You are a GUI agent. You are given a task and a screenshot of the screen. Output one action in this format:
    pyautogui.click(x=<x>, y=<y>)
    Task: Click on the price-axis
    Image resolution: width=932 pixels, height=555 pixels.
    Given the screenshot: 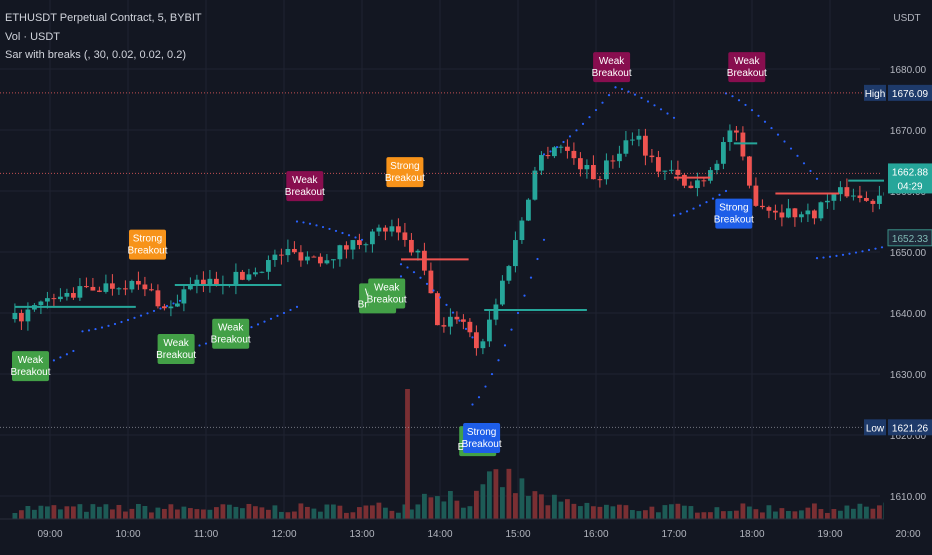 What is the action you would take?
    pyautogui.click(x=908, y=275)
    